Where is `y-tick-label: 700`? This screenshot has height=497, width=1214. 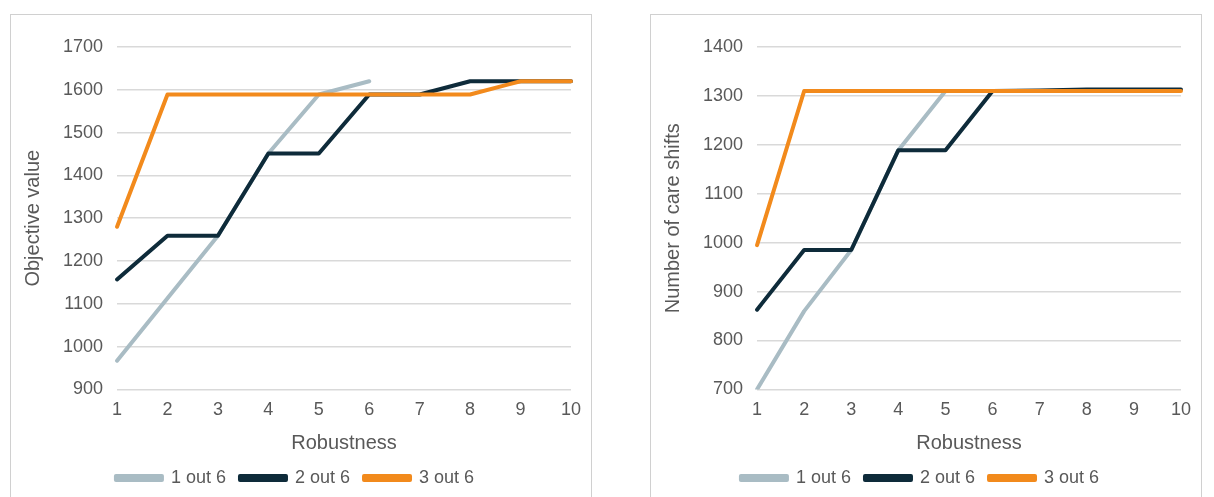
y-tick-label: 700 is located at coordinates (728, 388).